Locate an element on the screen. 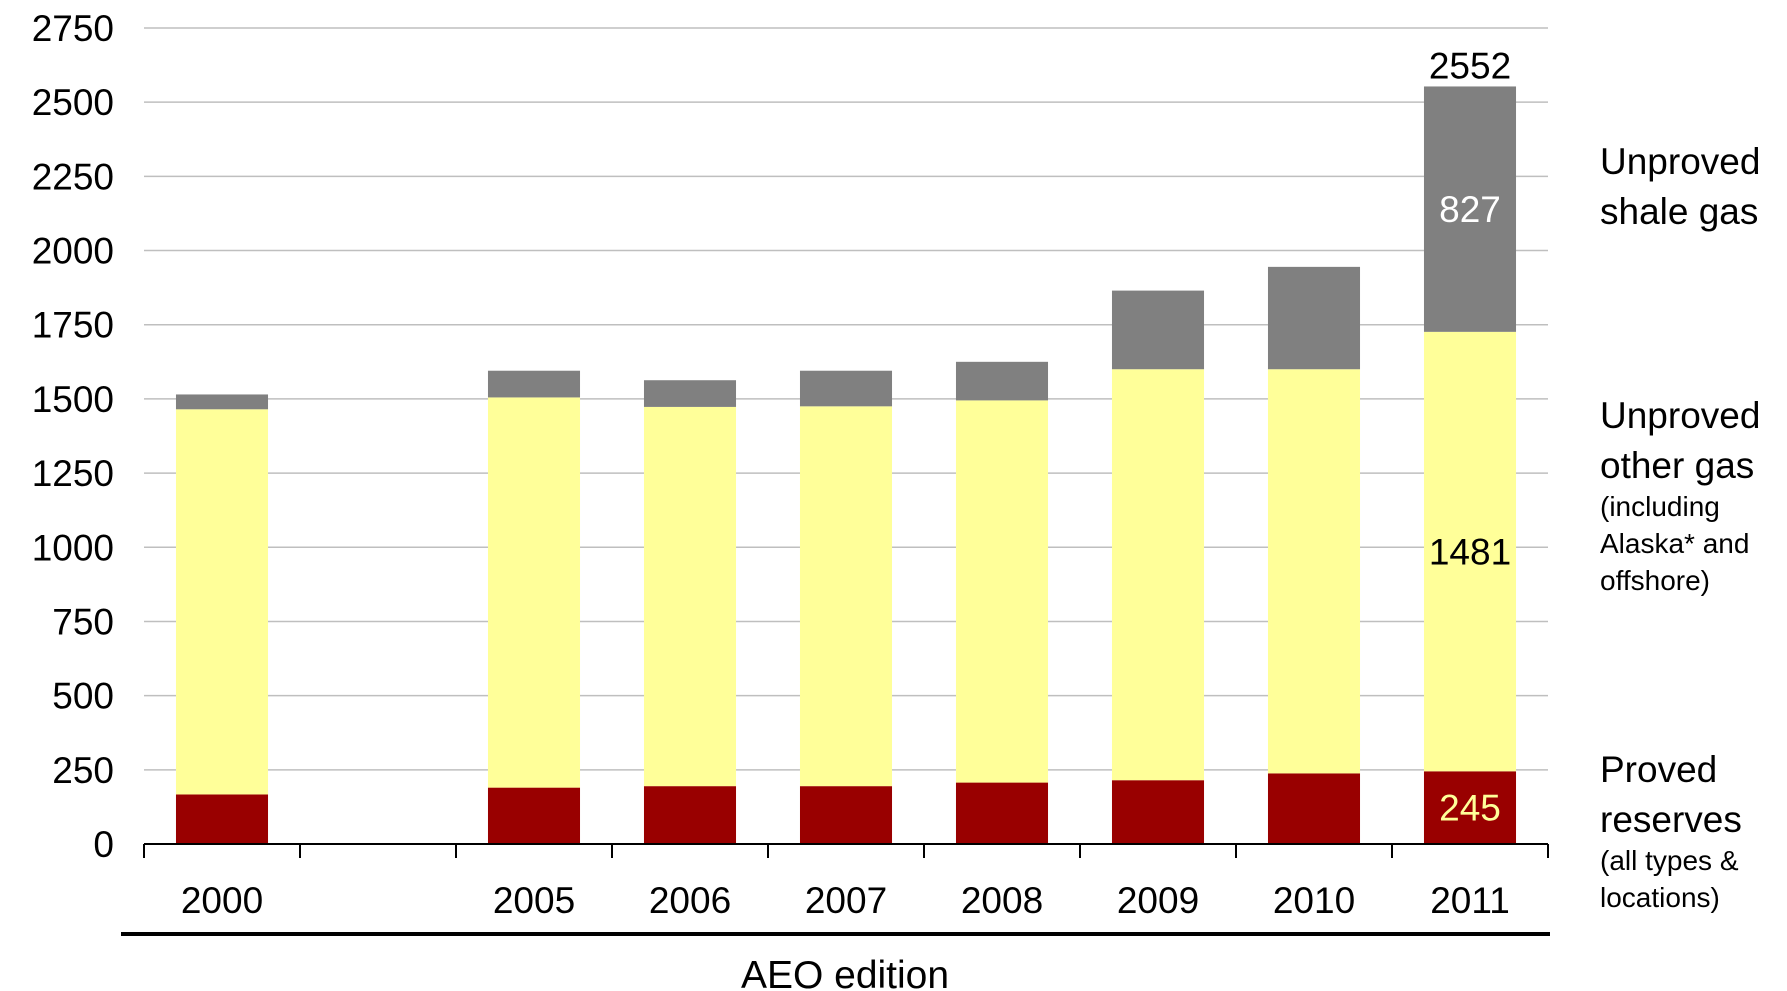 The width and height of the screenshot is (1787, 991). y-tick-label-2250: 2250 is located at coordinates (73, 176).